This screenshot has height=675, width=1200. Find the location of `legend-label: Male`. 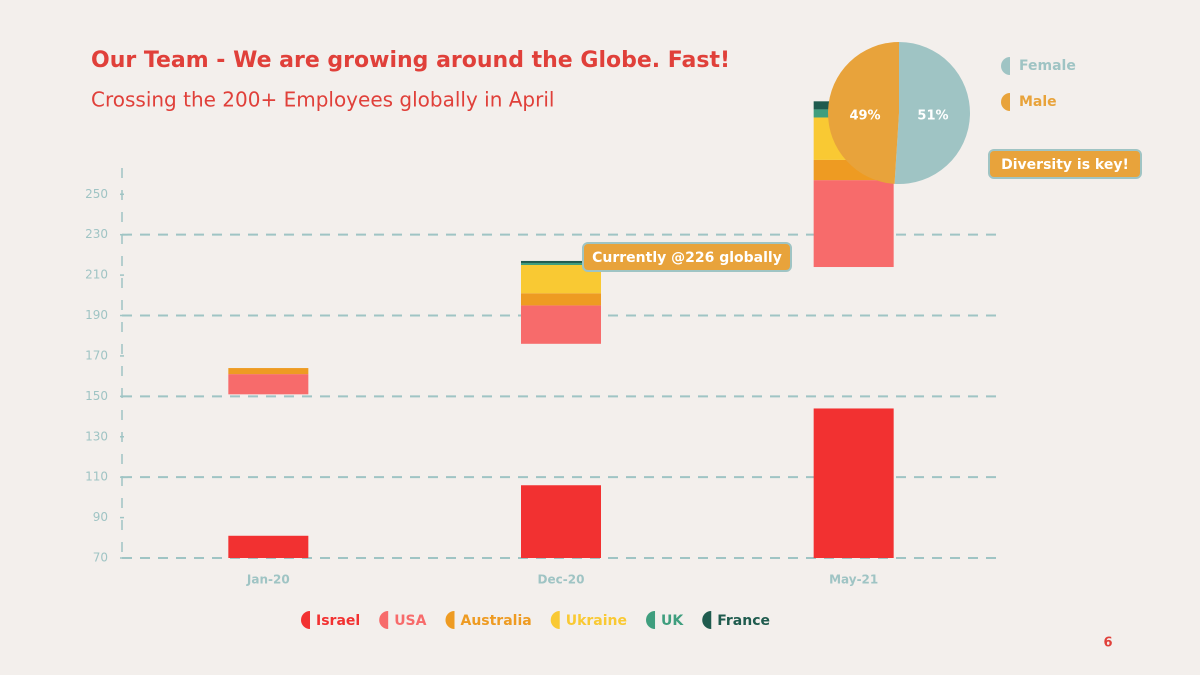

legend-label: Male is located at coordinates (1038, 102).